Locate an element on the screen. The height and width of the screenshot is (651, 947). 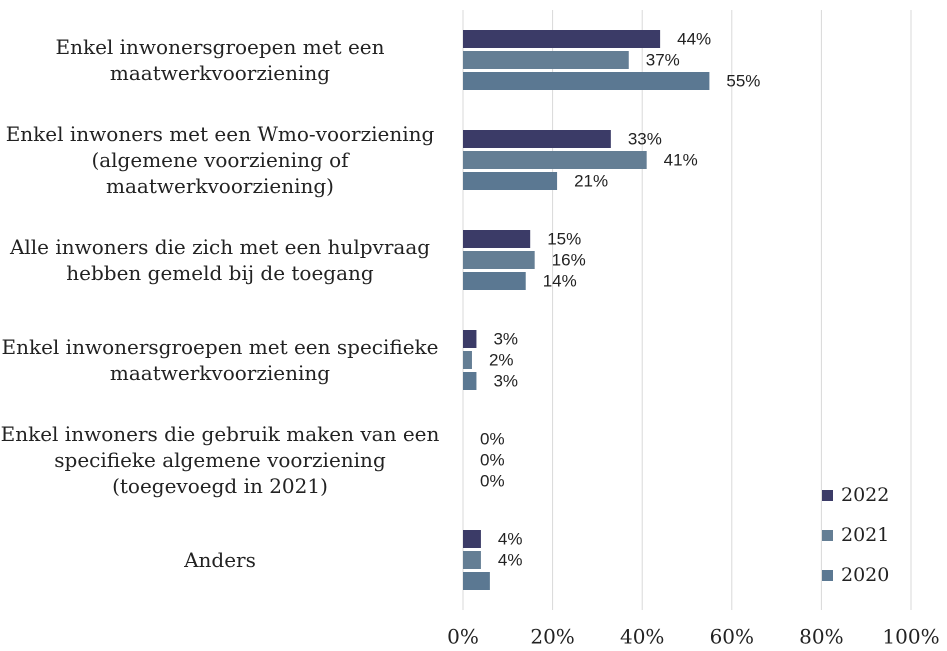
legend-label: 2022 is located at coordinates (865, 495).